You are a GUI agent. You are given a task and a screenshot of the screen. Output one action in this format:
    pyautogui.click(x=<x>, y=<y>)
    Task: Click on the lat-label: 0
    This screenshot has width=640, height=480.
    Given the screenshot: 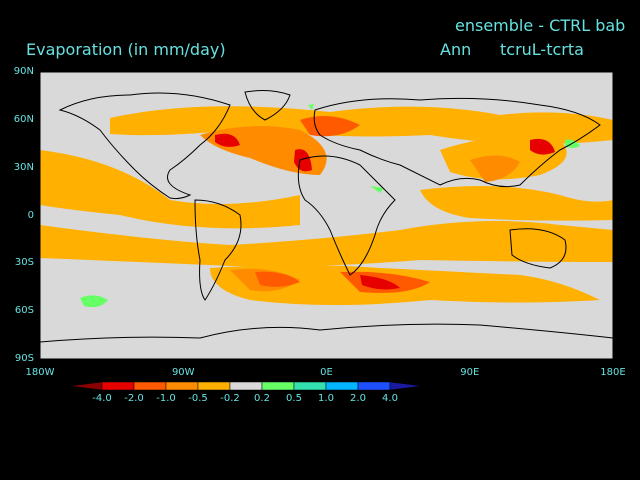 What is the action you would take?
    pyautogui.click(x=30, y=215)
    